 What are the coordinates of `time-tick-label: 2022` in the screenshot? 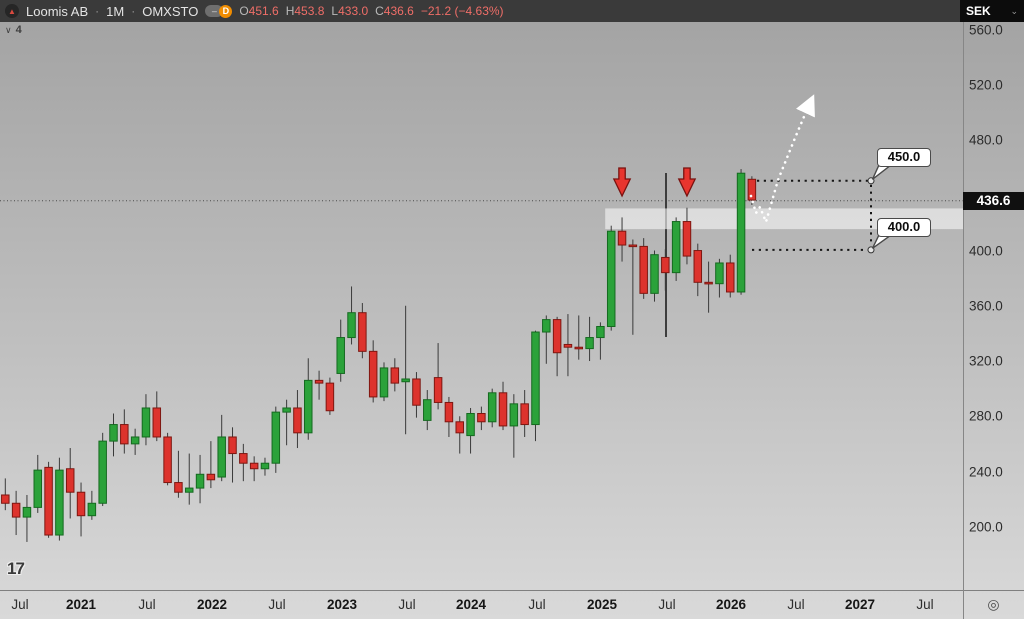 It's located at (212, 604).